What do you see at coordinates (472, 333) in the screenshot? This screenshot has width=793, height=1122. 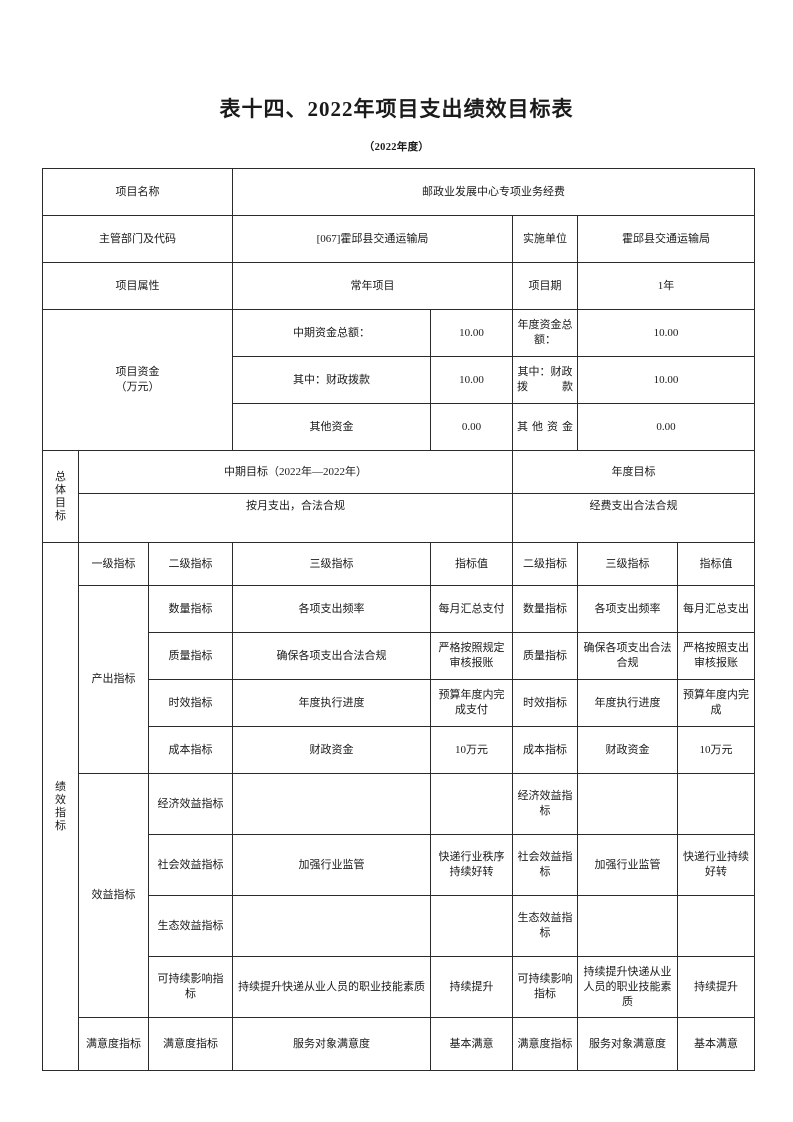 I see `mid-total-value: 10.00` at bounding box center [472, 333].